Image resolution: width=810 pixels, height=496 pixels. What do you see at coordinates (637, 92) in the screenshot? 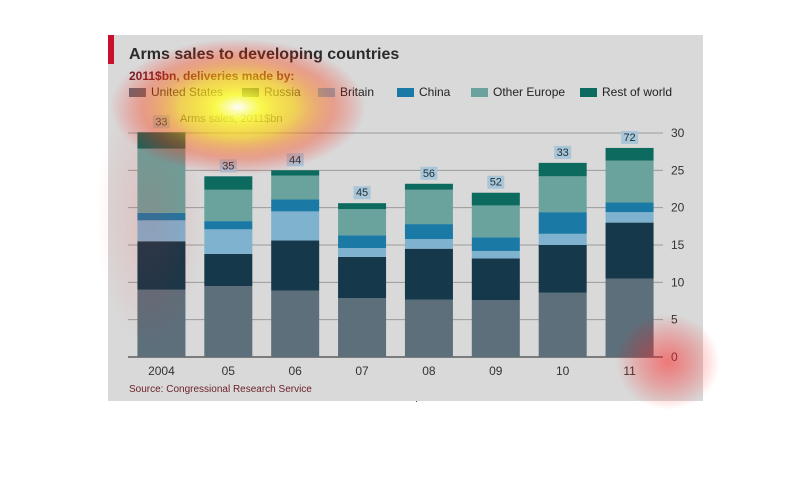
I see `legend-label: Rest of world` at bounding box center [637, 92].